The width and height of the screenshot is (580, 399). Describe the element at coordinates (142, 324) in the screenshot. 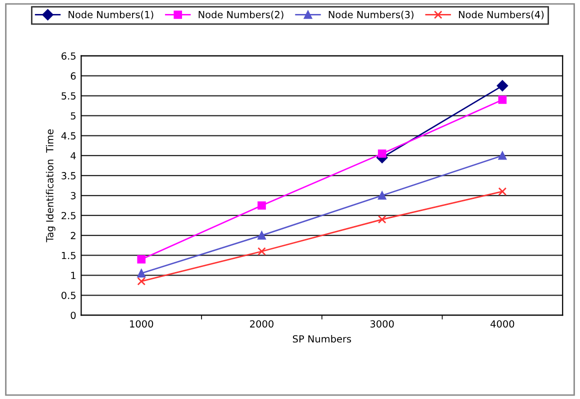

I see `x-tick-label: 1000` at that location.